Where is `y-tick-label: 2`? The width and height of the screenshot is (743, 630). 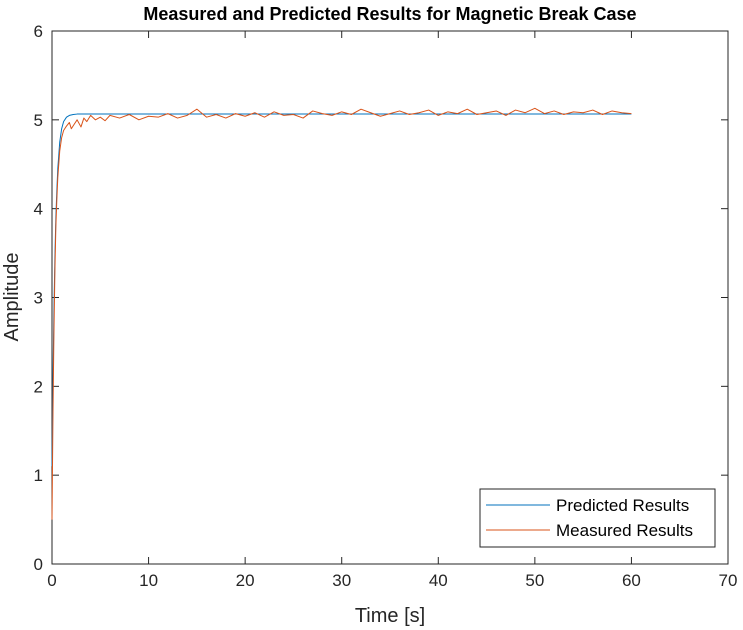
y-tick-label: 2 is located at coordinates (38, 386).